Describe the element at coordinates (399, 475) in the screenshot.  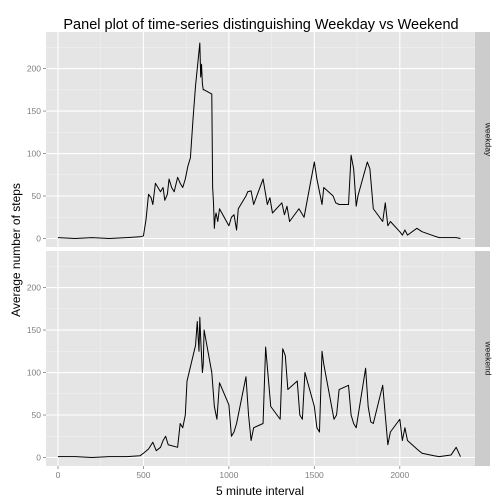
I see `x-tick-label: 2000` at that location.